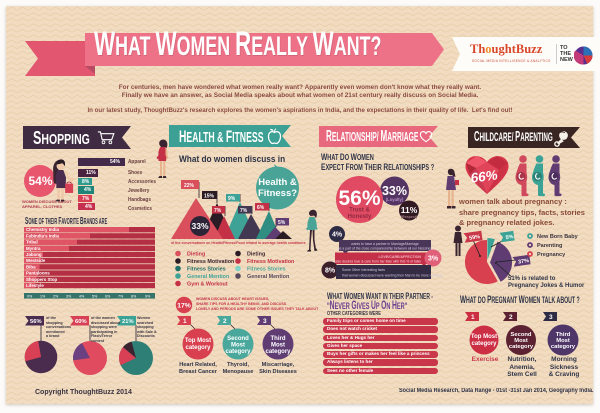 The height and width of the screenshot is (413, 600). I want to click on svg-text: 22%, so click(189, 186).